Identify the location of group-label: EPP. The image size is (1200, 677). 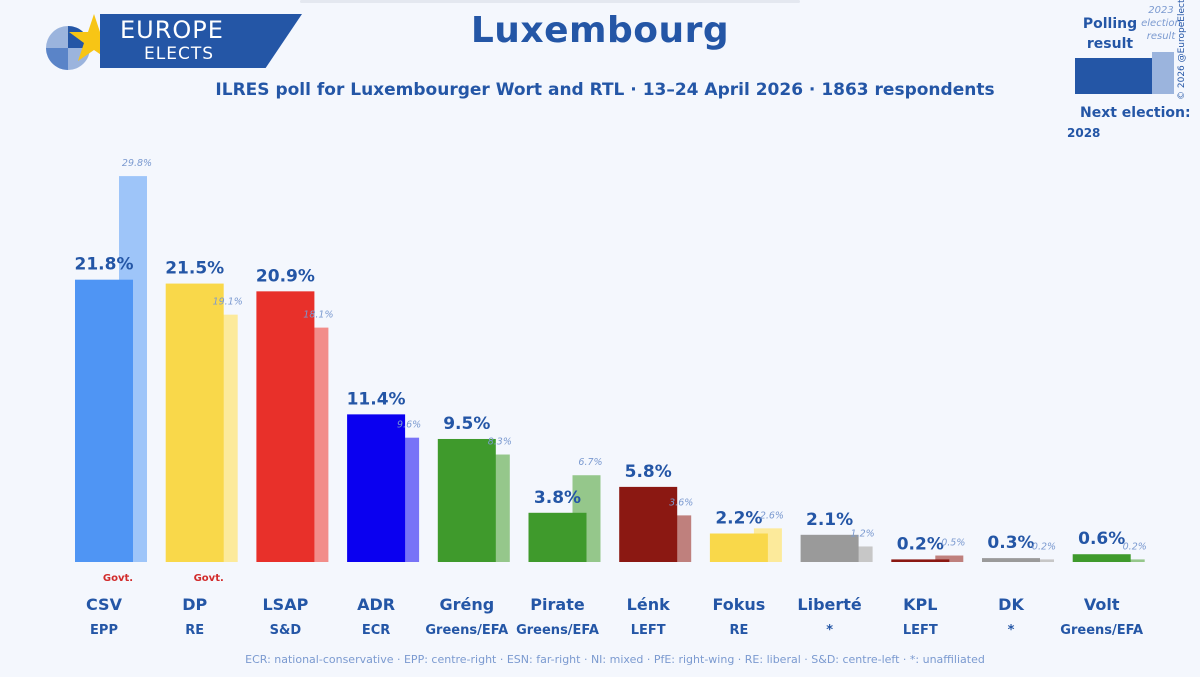
(104, 630).